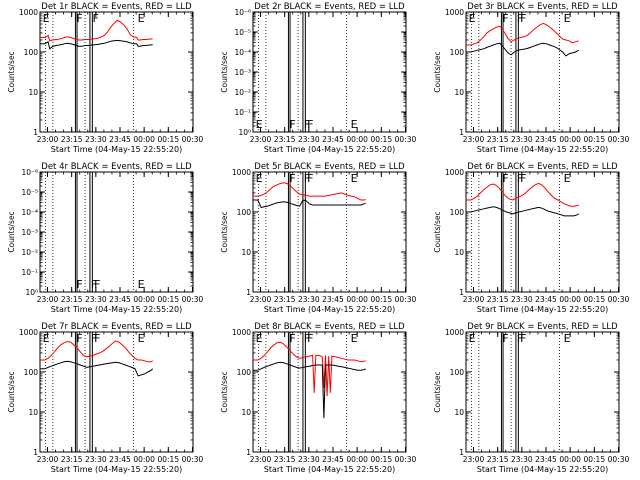 Image resolution: width=640 pixels, height=480 pixels. I want to click on panel-title: Det 3r BLACK = Events, RED = LLD, so click(542, 7).